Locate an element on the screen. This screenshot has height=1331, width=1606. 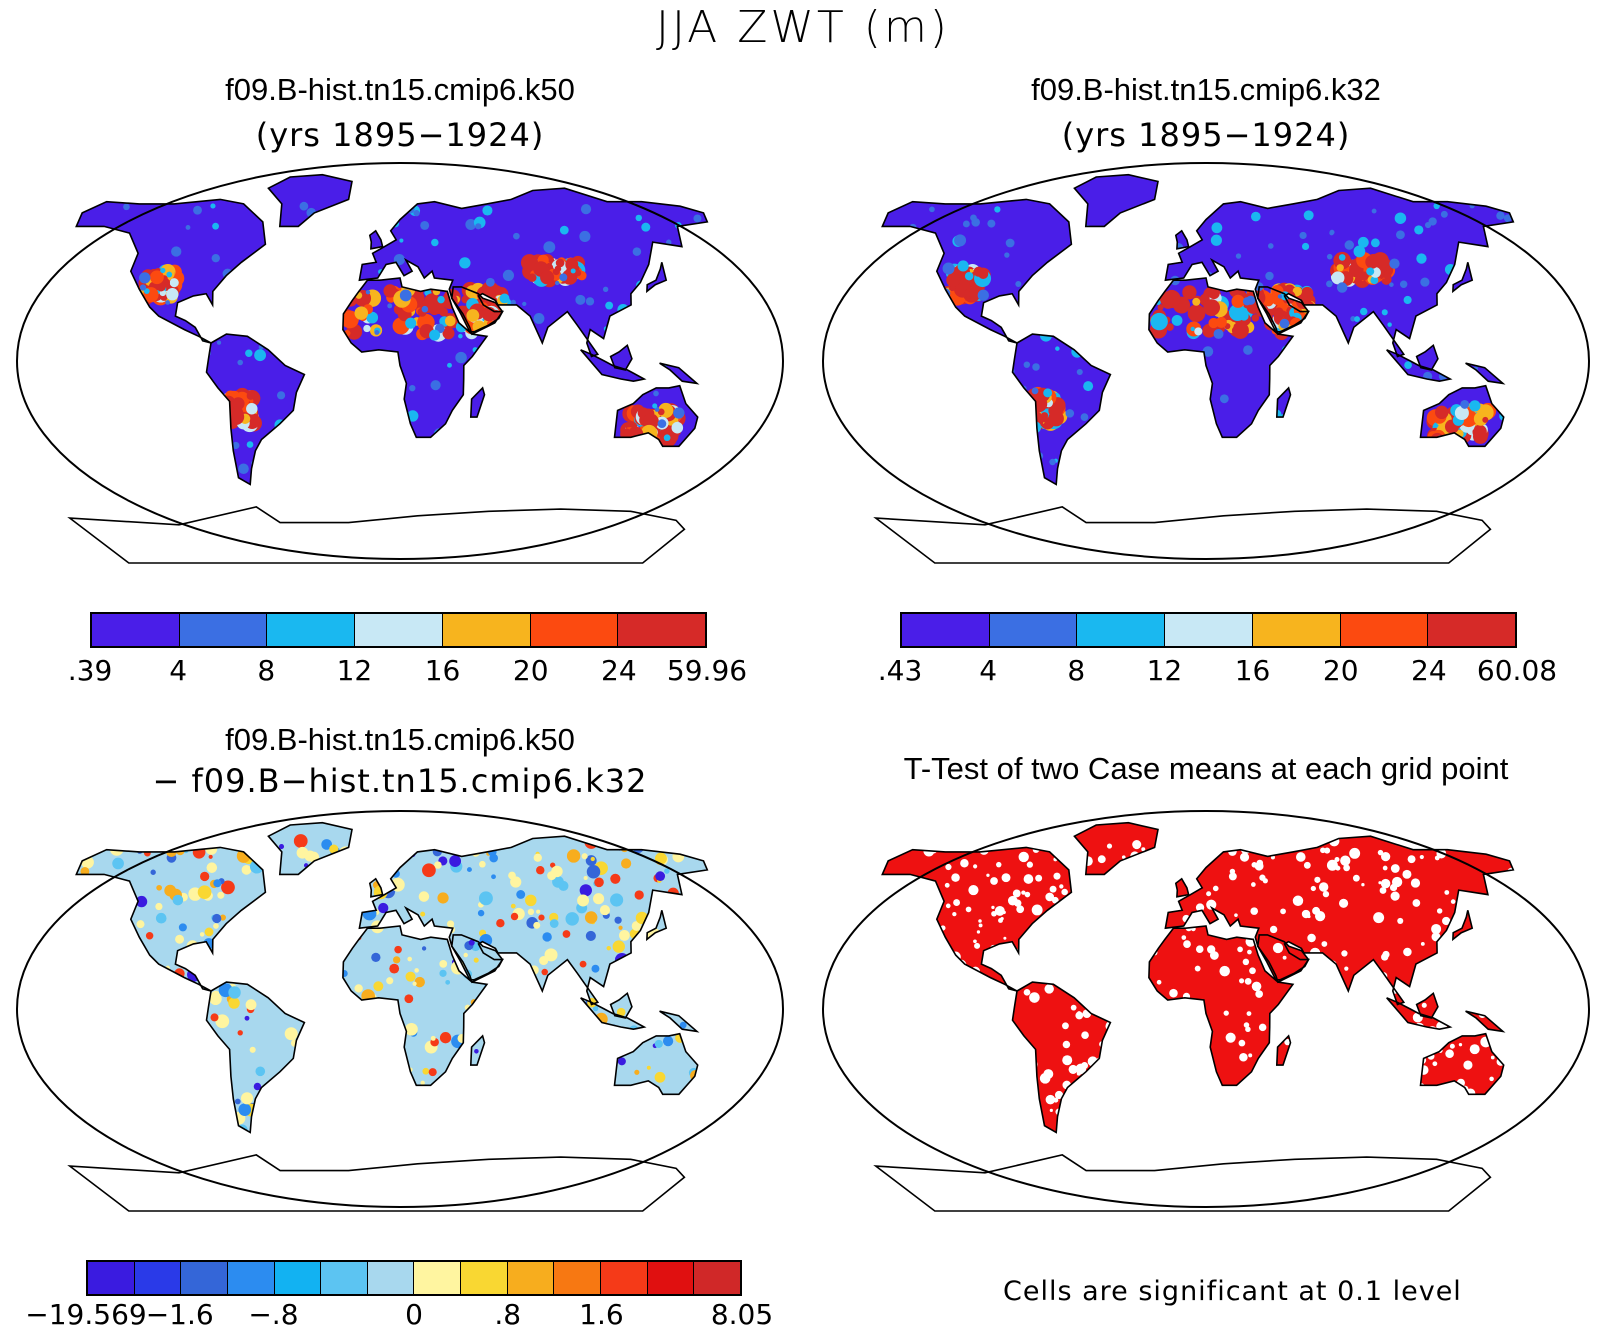
colorbar-k32 is located at coordinates (1208, 630).